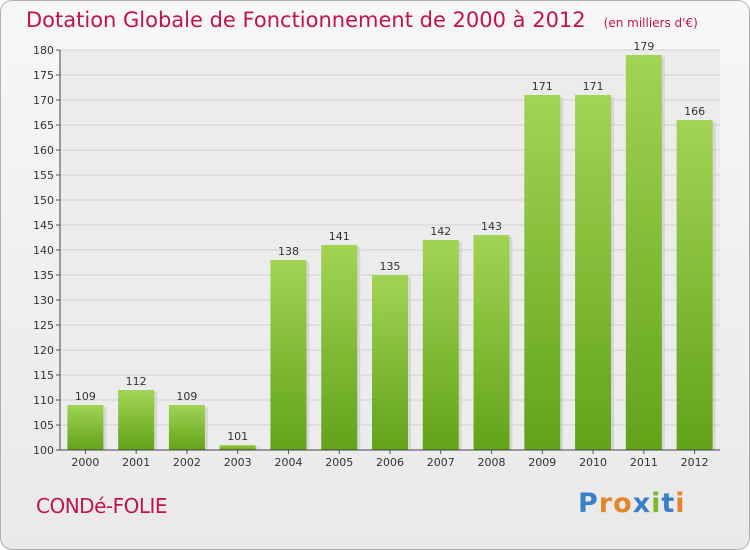  Describe the element at coordinates (339, 462) in the screenshot. I see `x-tick-label: 2005` at that location.